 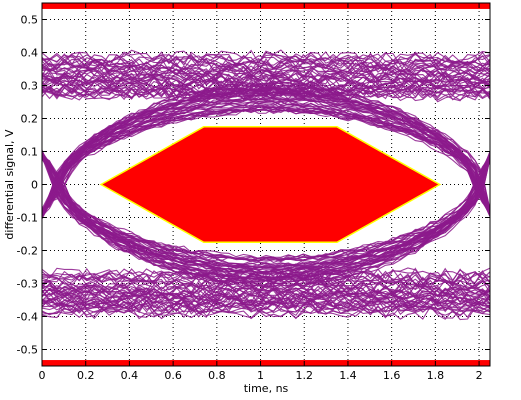 What do you see at coordinates (30, 119) in the screenshot?
I see `y-tick-label: 0.2` at bounding box center [30, 119].